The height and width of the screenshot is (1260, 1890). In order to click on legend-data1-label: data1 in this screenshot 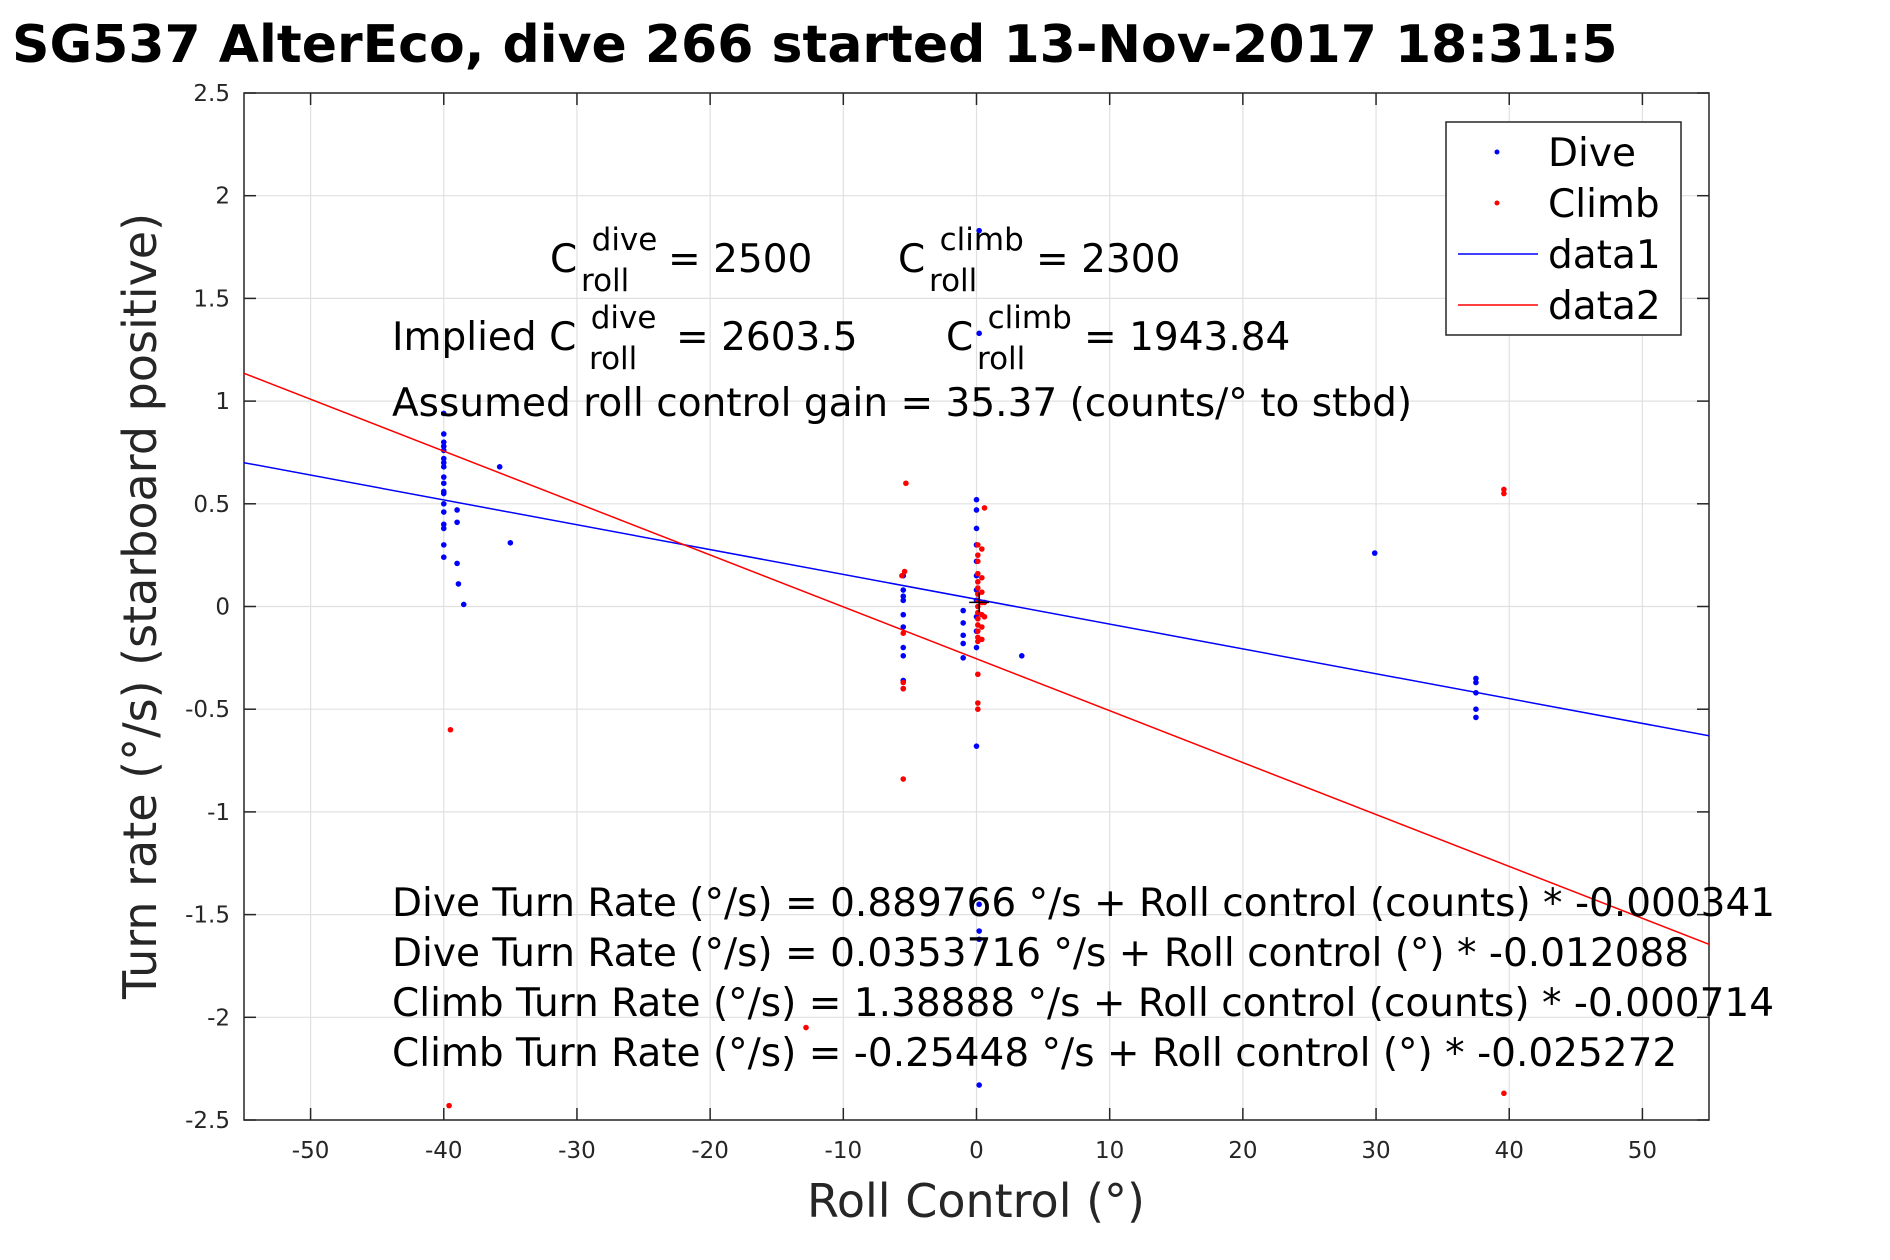, I will do `click(1604, 255)`.